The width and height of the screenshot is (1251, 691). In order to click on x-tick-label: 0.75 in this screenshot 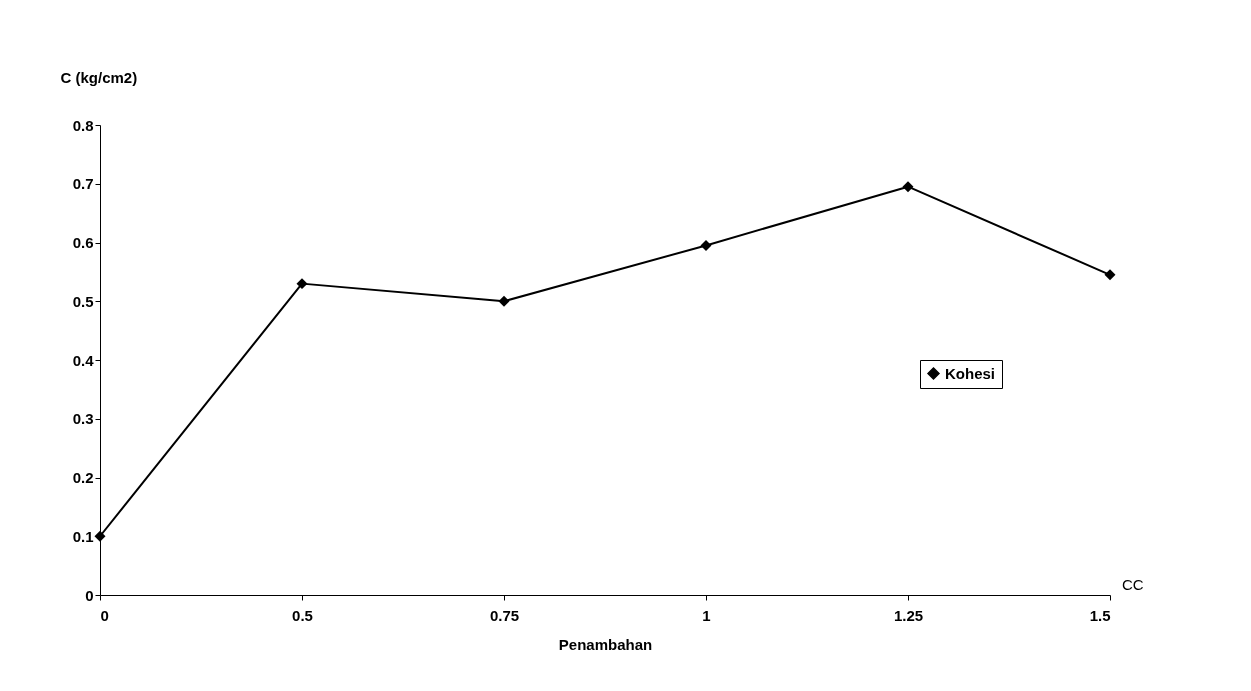, I will do `click(504, 615)`.